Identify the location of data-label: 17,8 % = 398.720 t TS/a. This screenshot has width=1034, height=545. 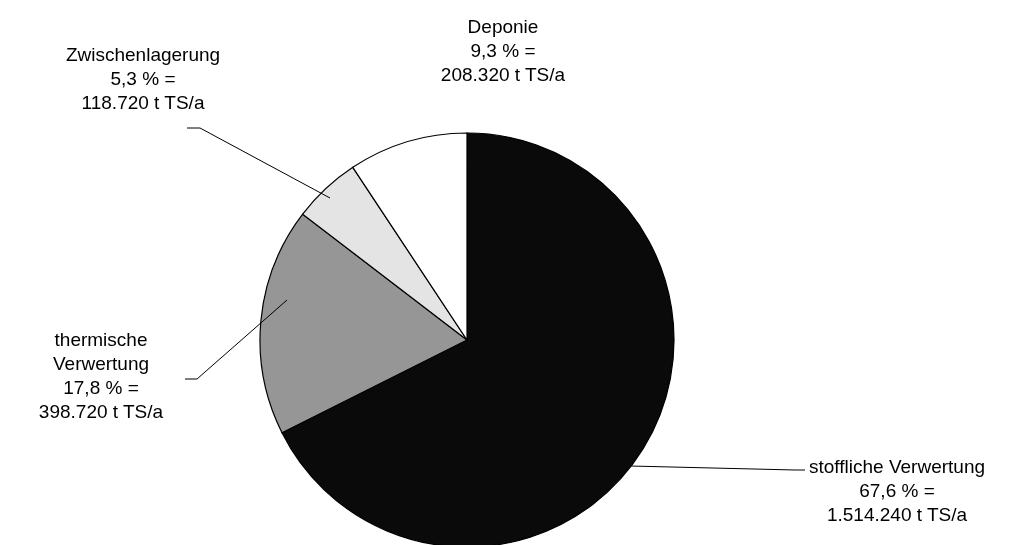
(101, 399).